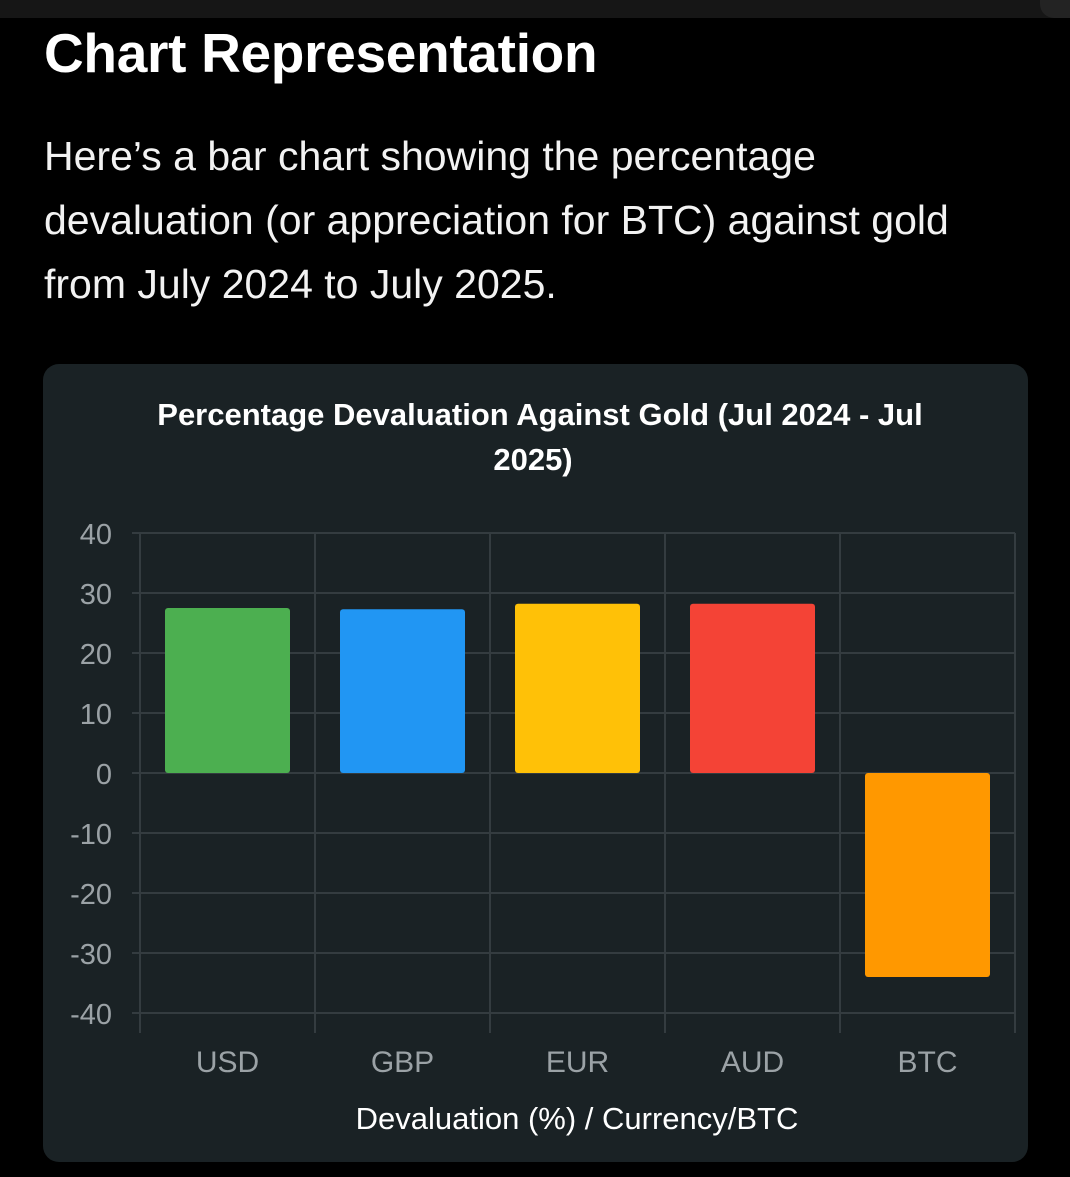  What do you see at coordinates (532, 459) in the screenshot?
I see `chart-title-line-2: 2025)` at bounding box center [532, 459].